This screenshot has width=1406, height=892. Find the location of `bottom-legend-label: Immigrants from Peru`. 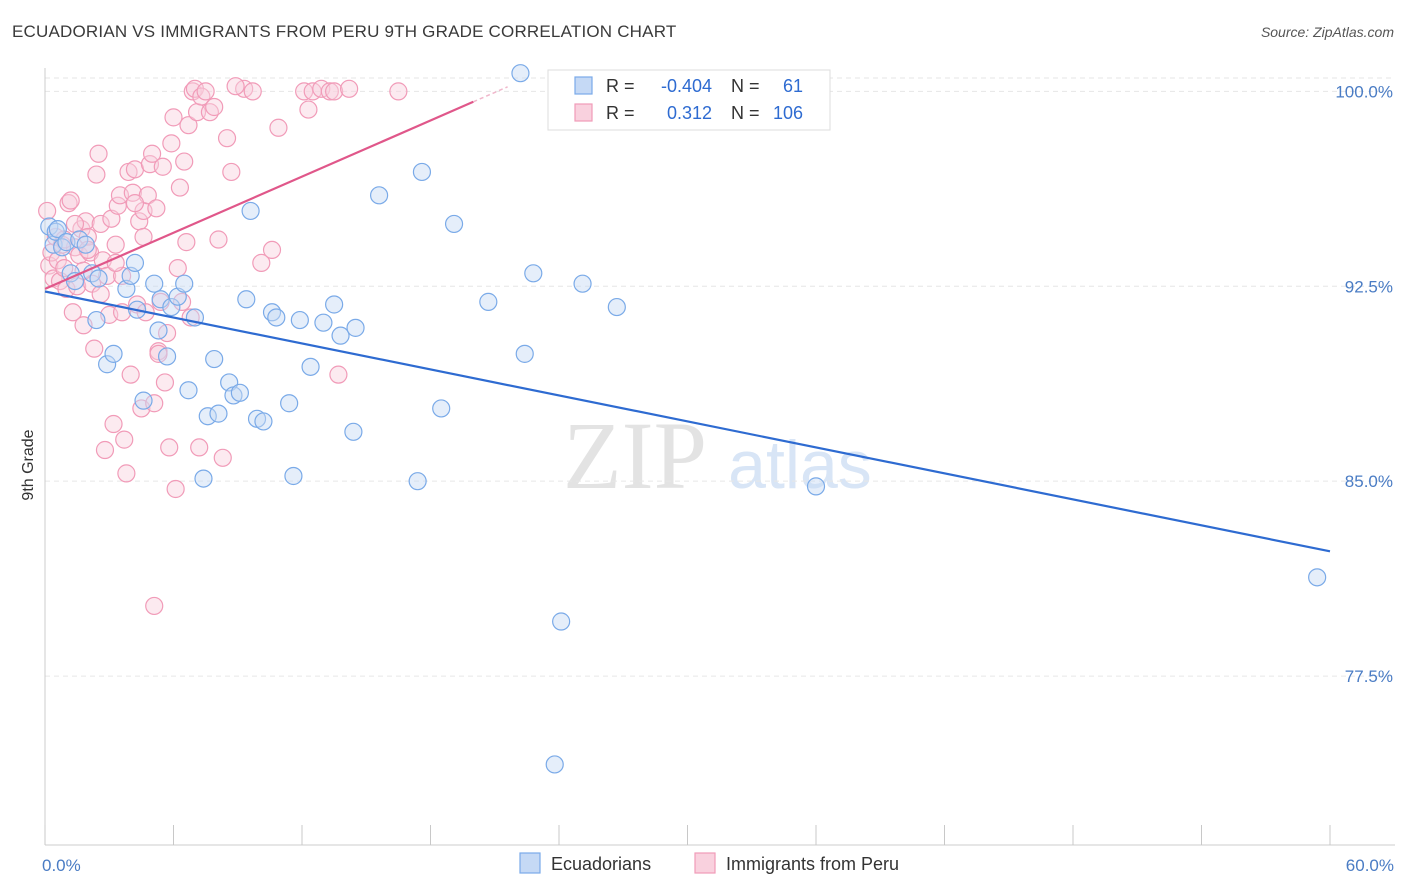

bottom-legend-label: Immigrants from Peru is located at coordinates (812, 864).